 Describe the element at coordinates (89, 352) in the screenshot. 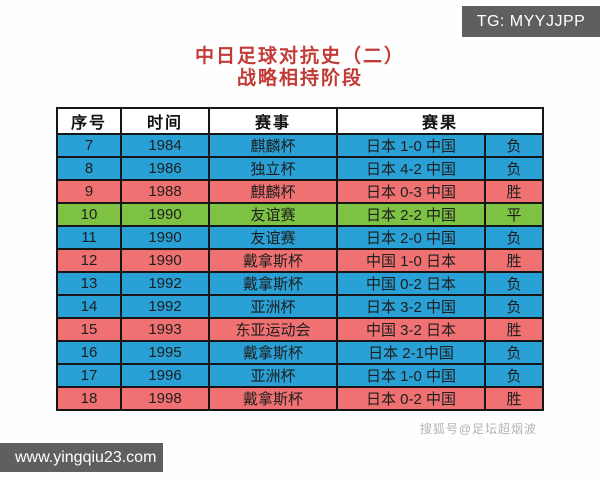

I see `cell-no: 16` at that location.